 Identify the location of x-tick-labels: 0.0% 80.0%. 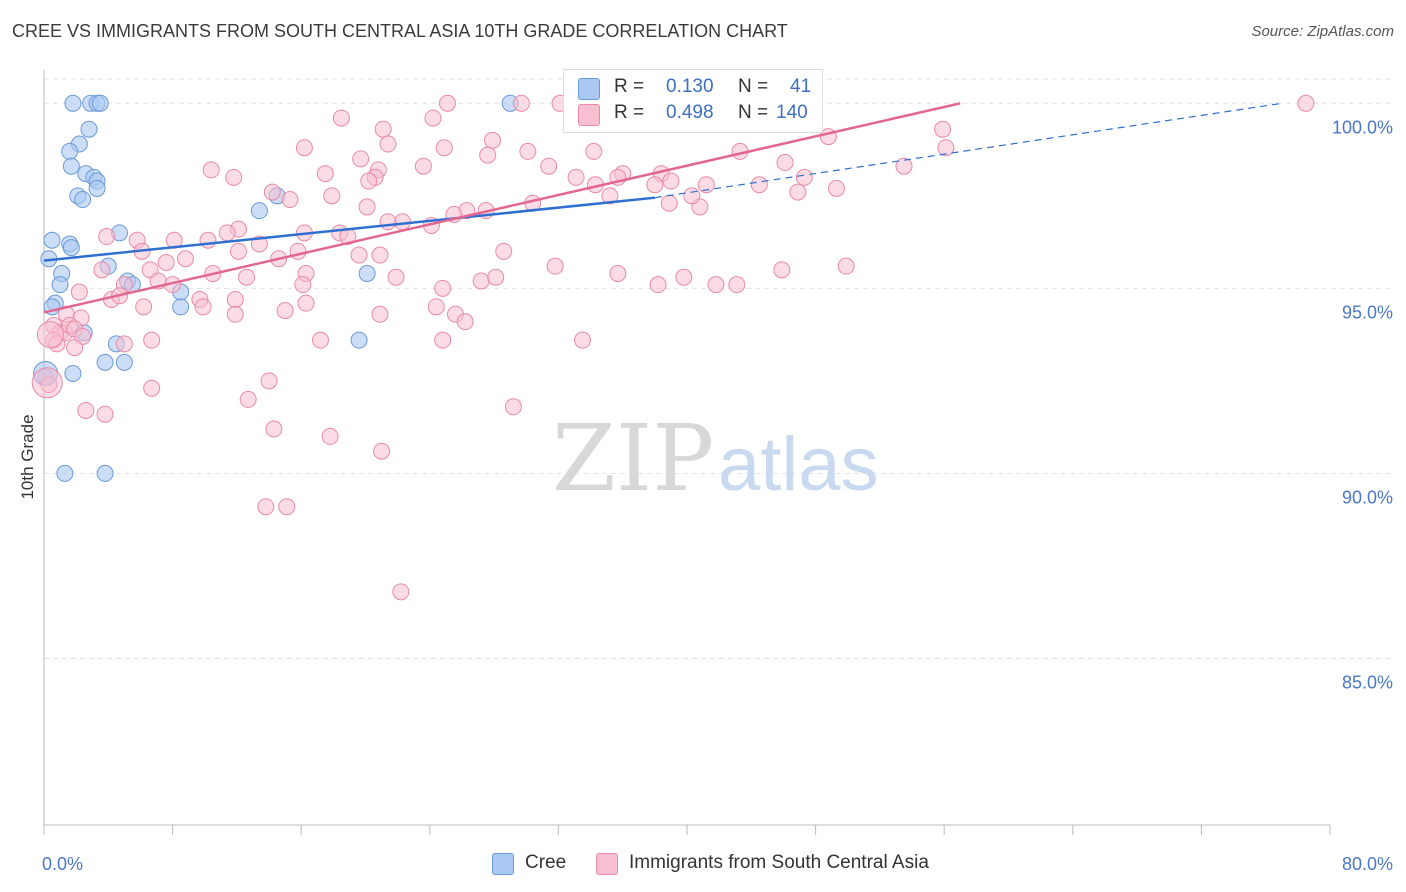
(717, 864).